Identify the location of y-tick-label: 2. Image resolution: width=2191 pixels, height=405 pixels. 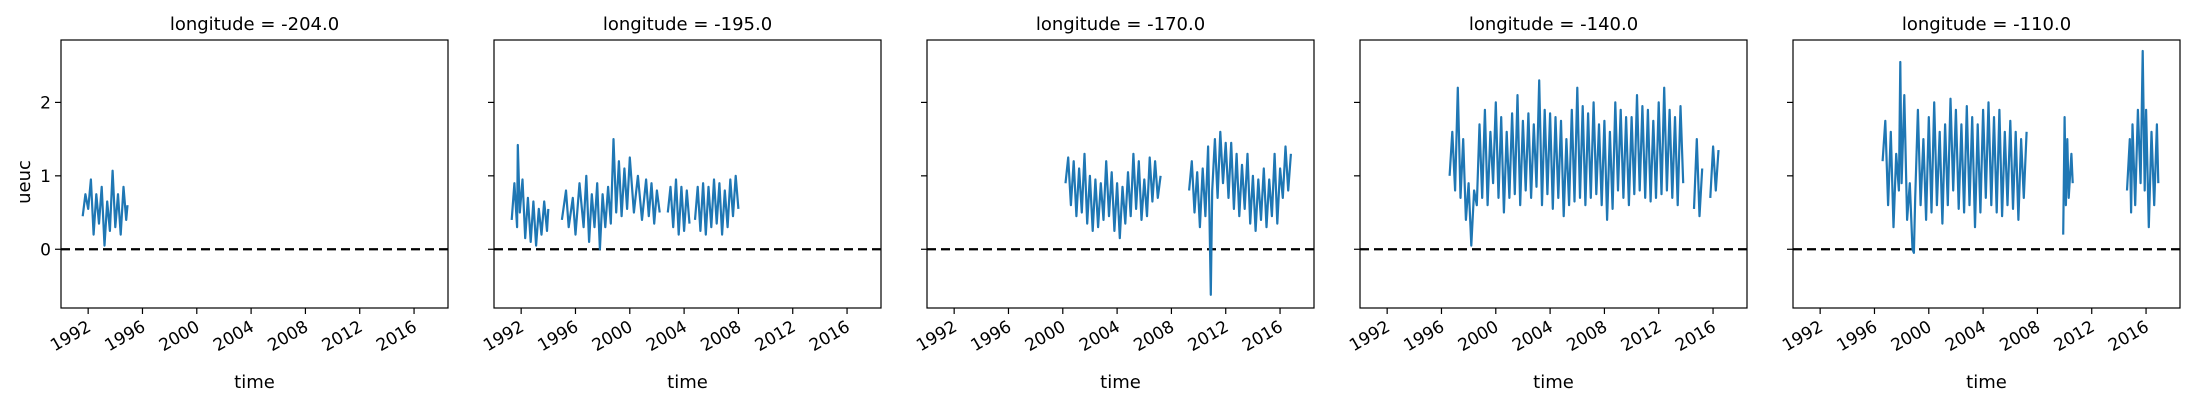
(45, 103).